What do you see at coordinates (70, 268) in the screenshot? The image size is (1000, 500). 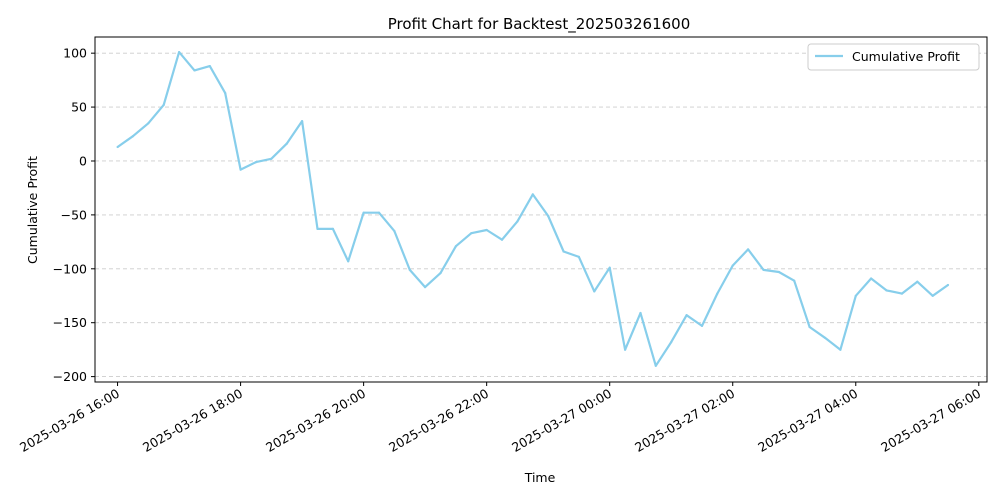 I see `y-tick-label: −100` at bounding box center [70, 268].